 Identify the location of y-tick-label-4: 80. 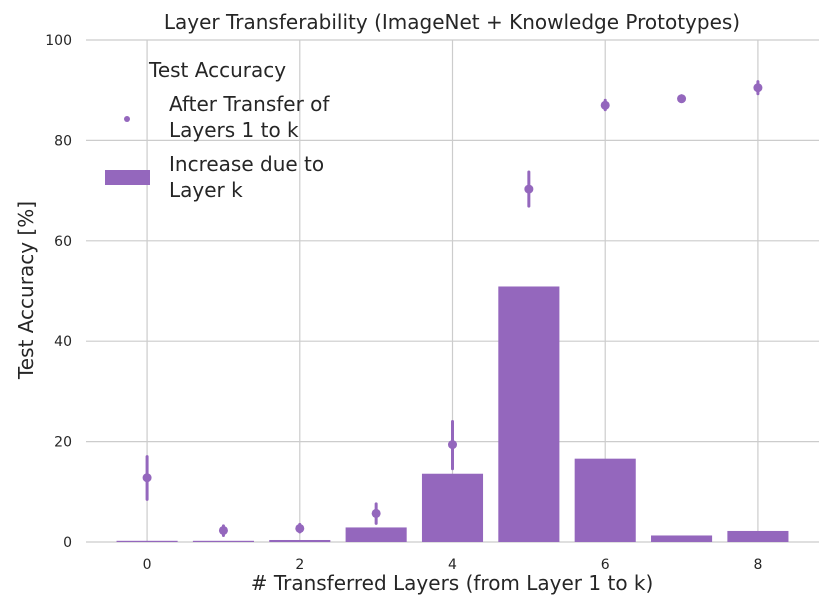
(63, 141).